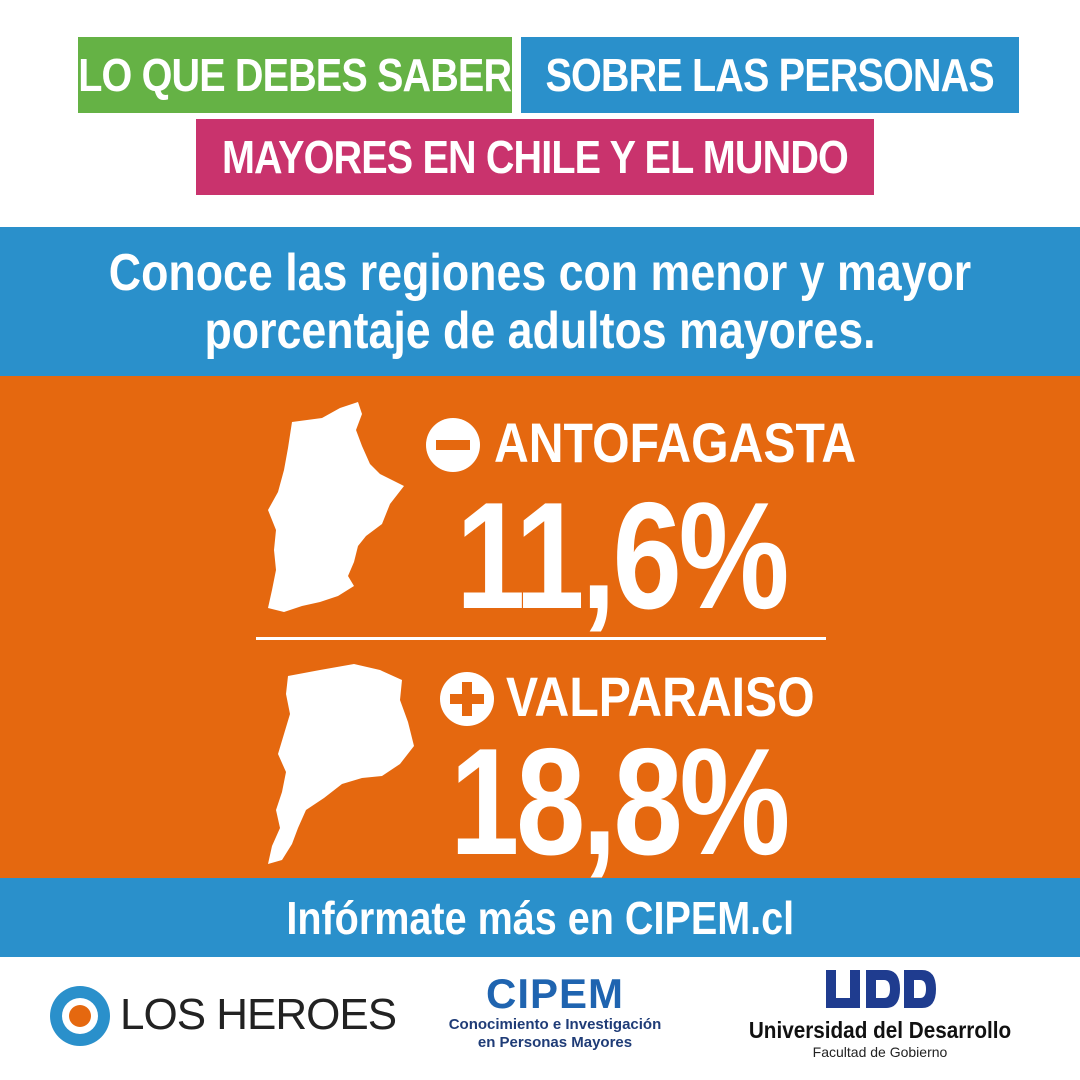  Describe the element at coordinates (660, 696) in the screenshot. I see `region-name-max: VALPARAISO` at that location.